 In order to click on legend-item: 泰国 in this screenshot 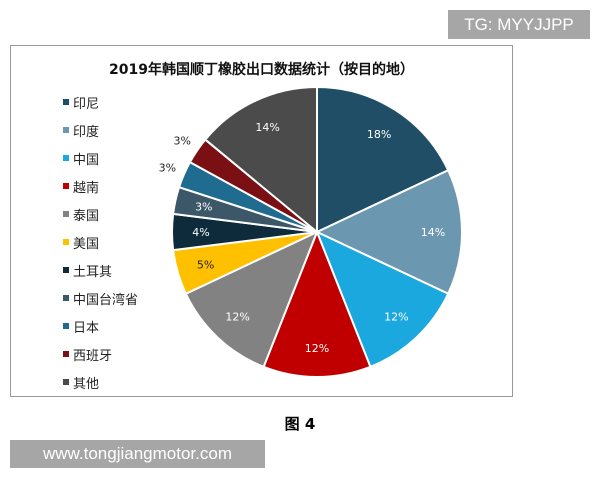, I will do `click(100, 214)`.